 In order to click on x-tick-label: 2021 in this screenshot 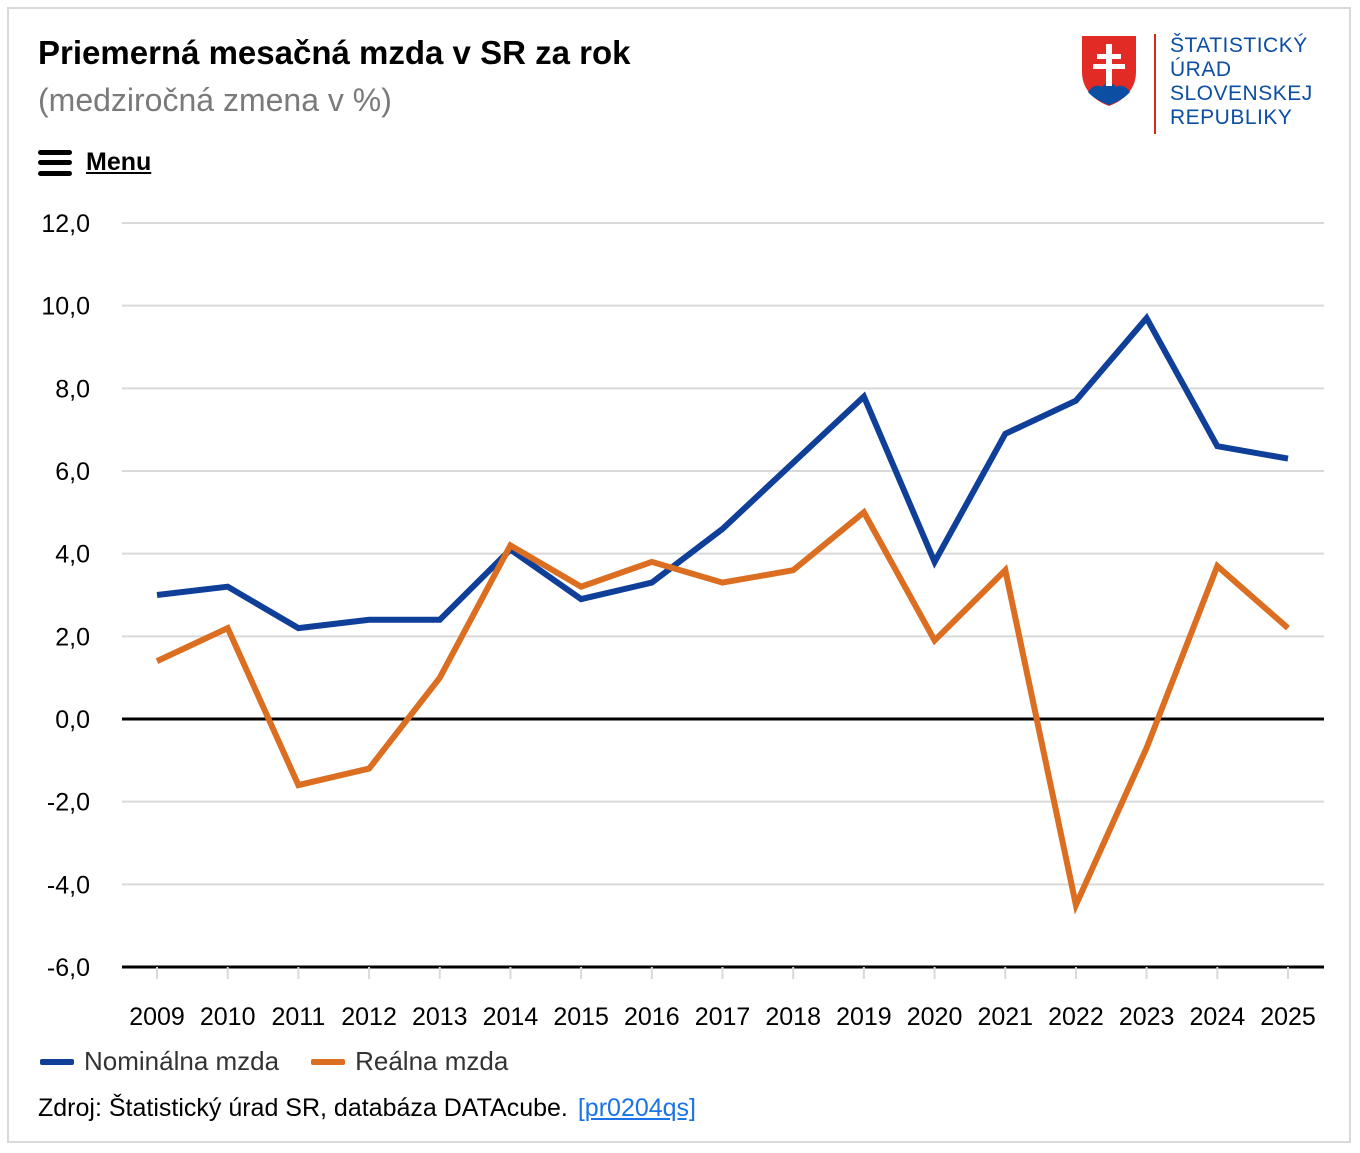, I will do `click(1005, 1017)`.